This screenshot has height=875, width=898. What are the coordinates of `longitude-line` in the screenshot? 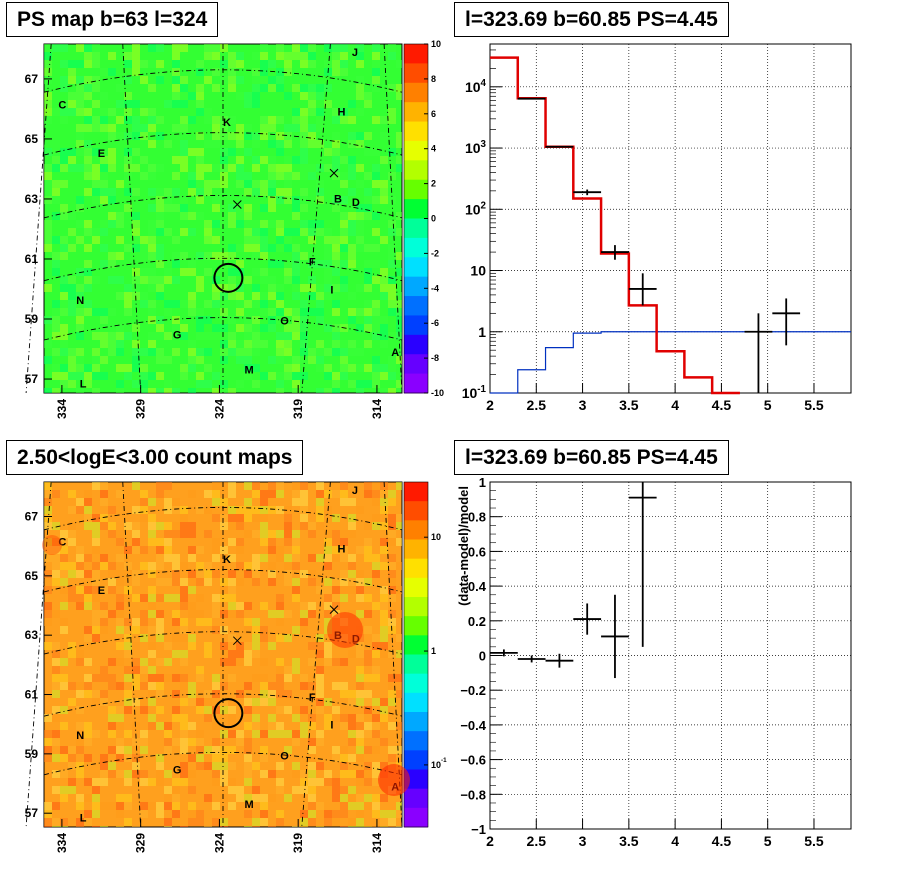 It's located at (393, 218).